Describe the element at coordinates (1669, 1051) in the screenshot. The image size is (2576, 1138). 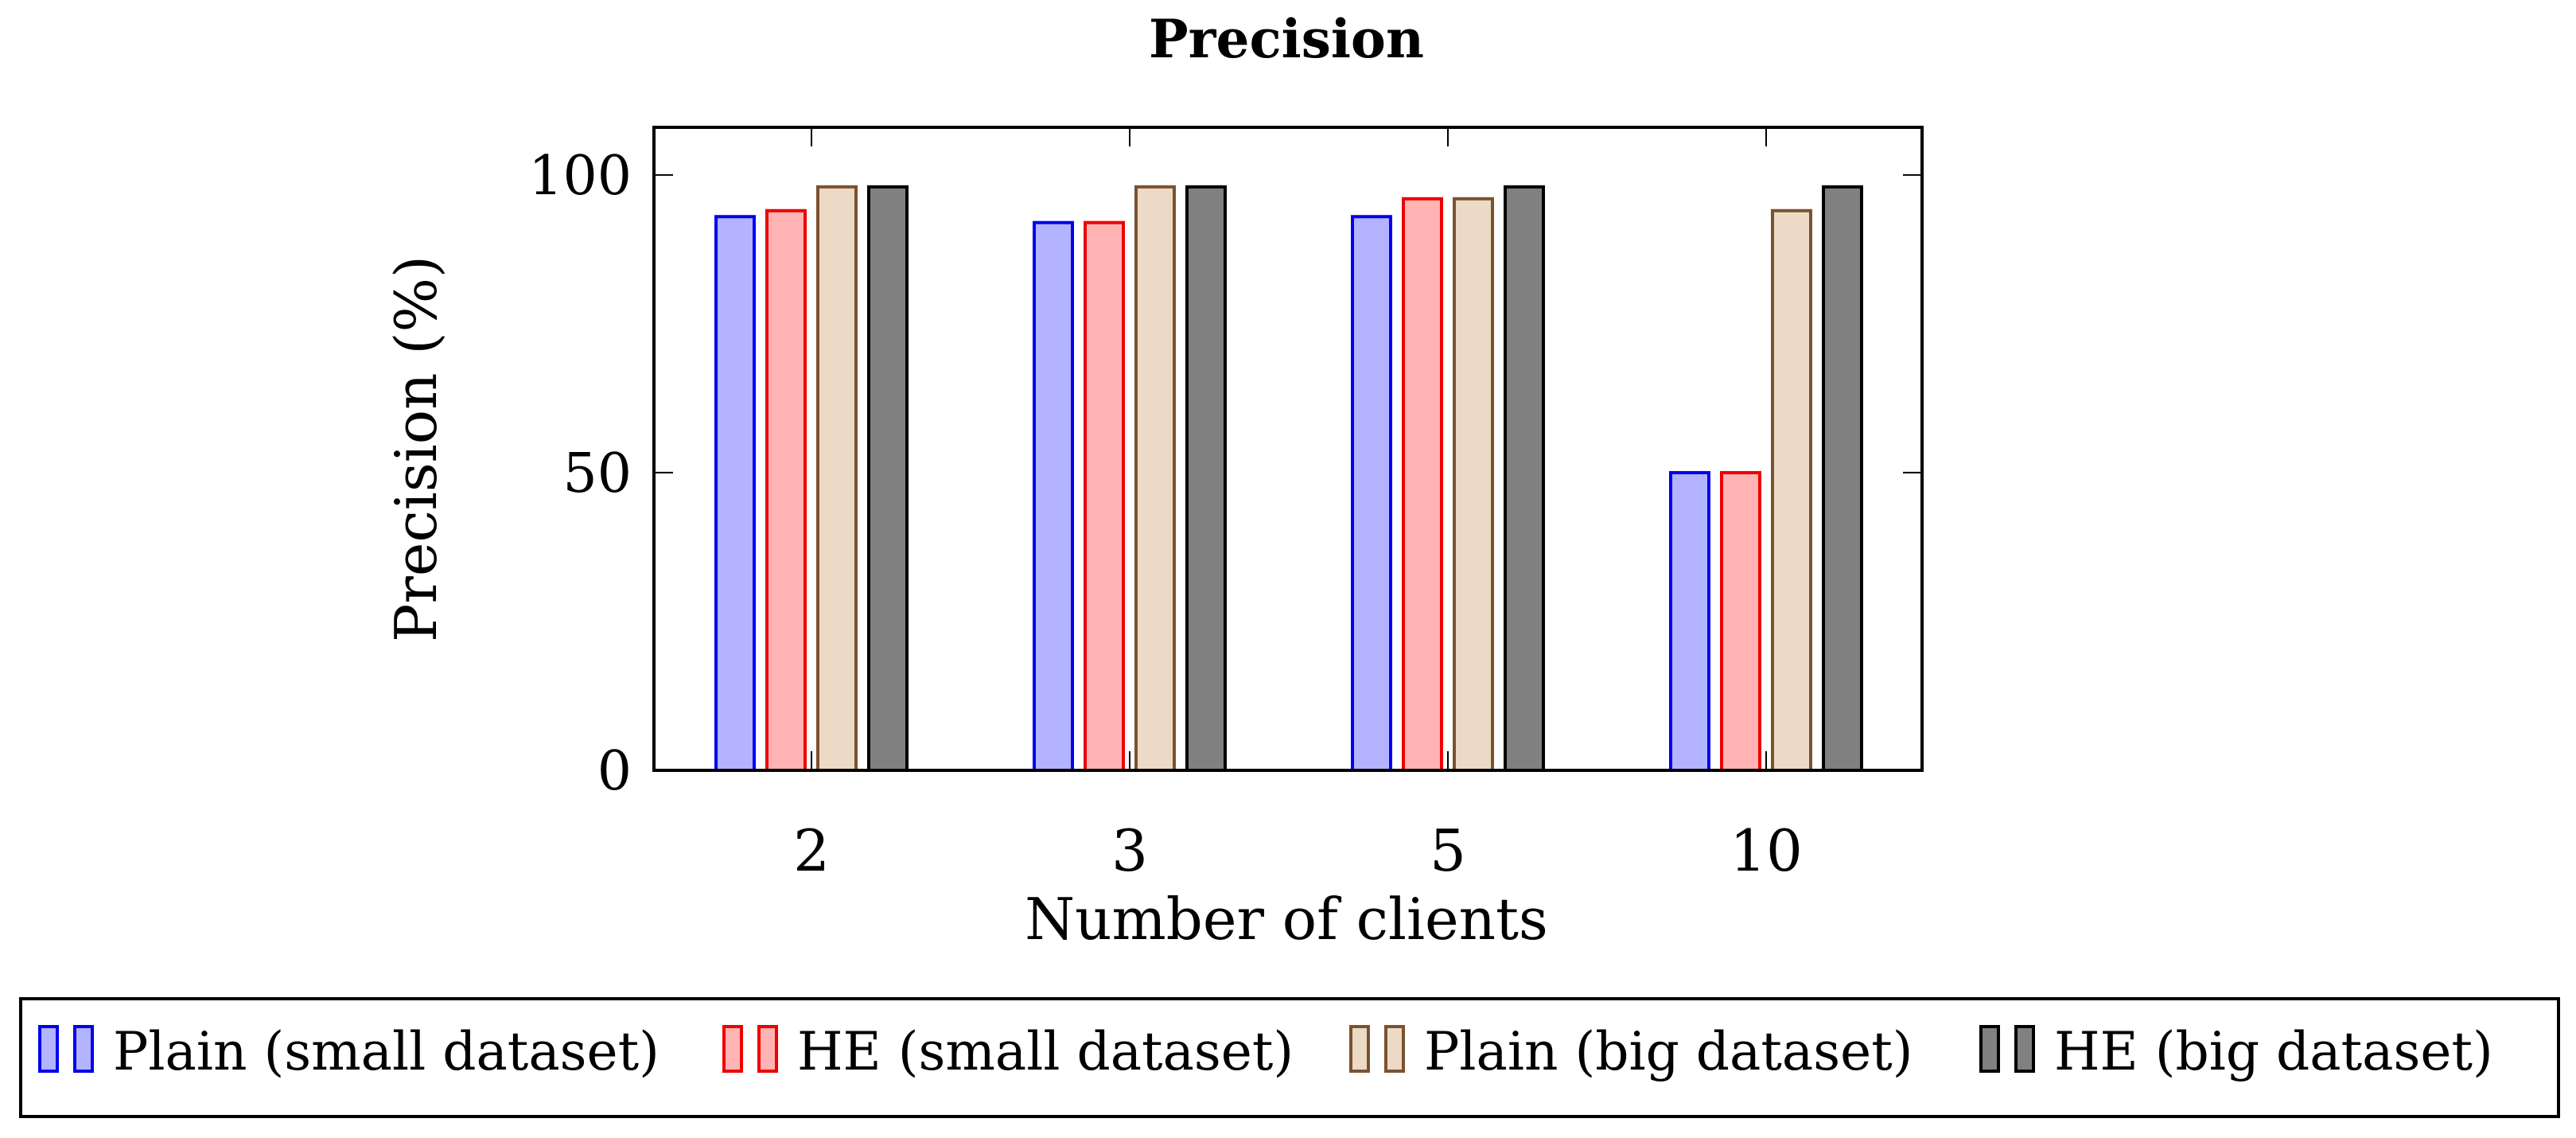
I see `legend-label: Plain (big dataset)` at that location.